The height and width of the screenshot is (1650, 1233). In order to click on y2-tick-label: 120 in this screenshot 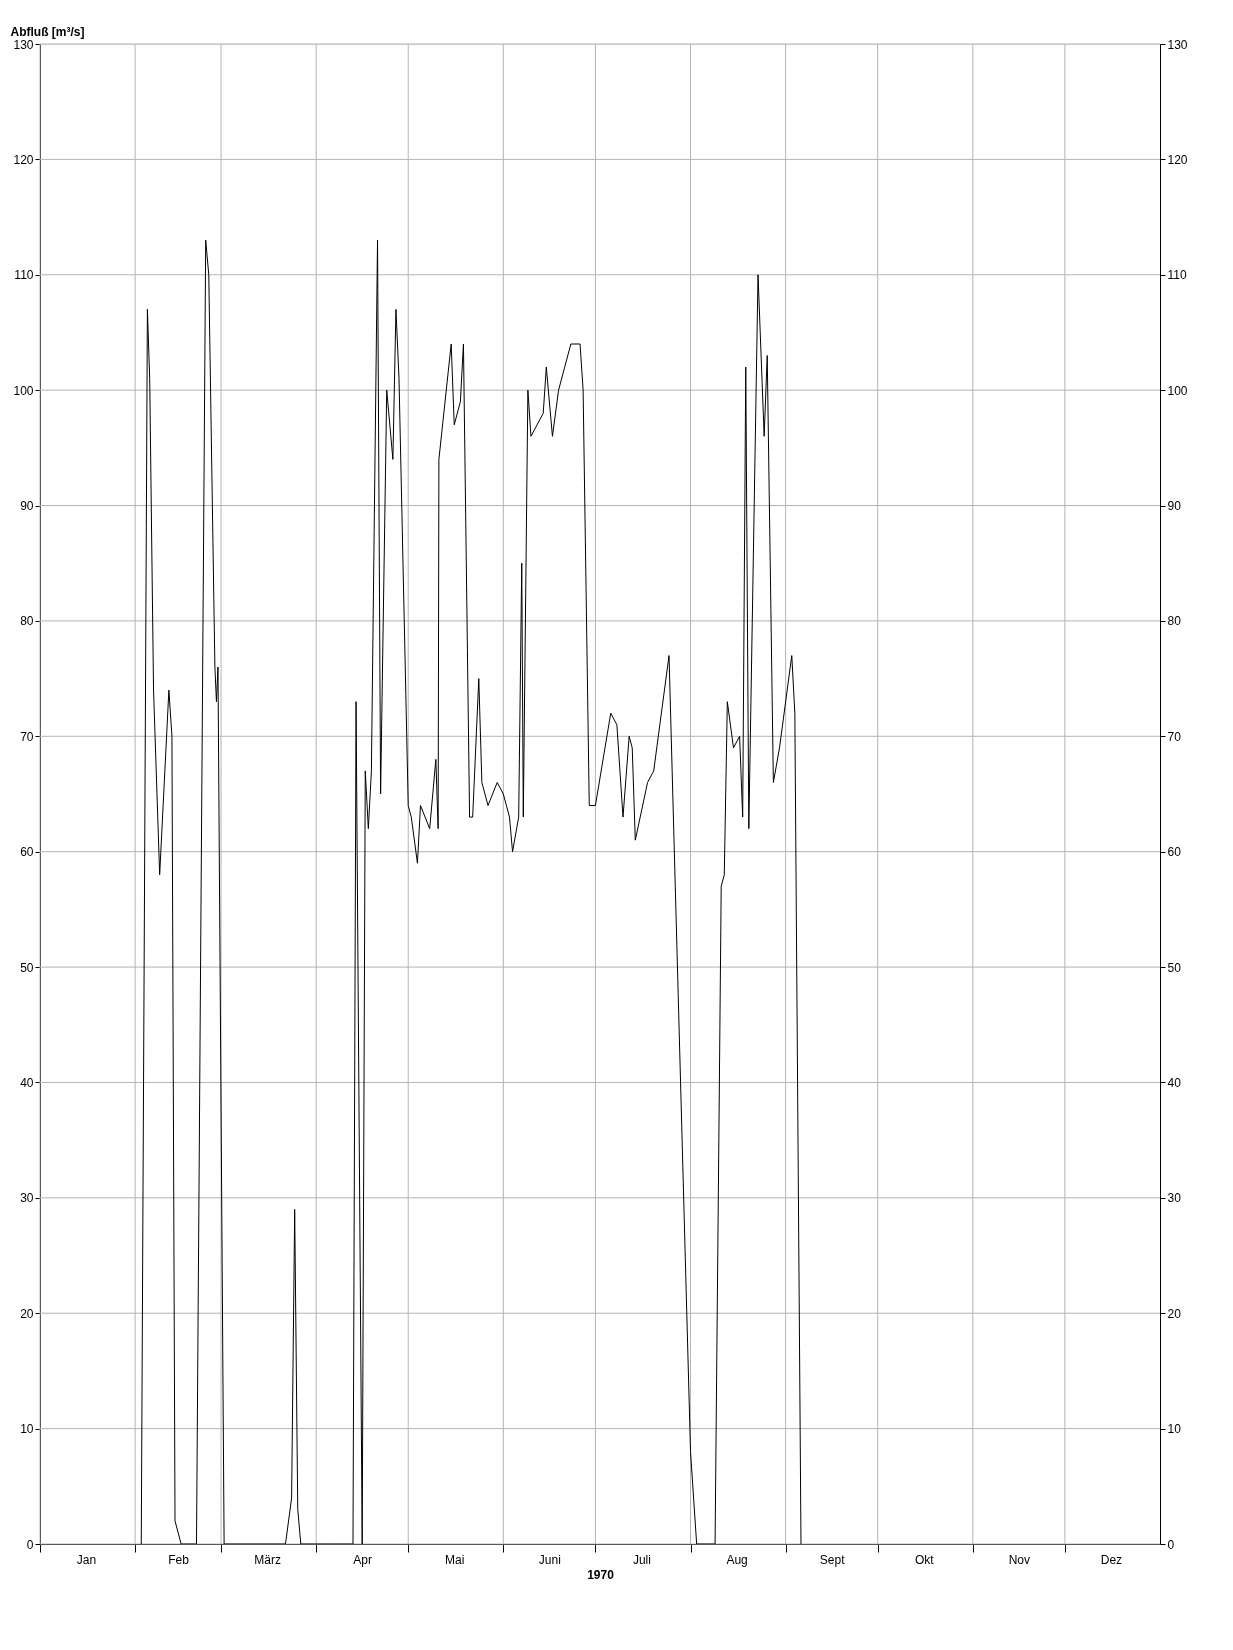, I will do `click(1177, 159)`.